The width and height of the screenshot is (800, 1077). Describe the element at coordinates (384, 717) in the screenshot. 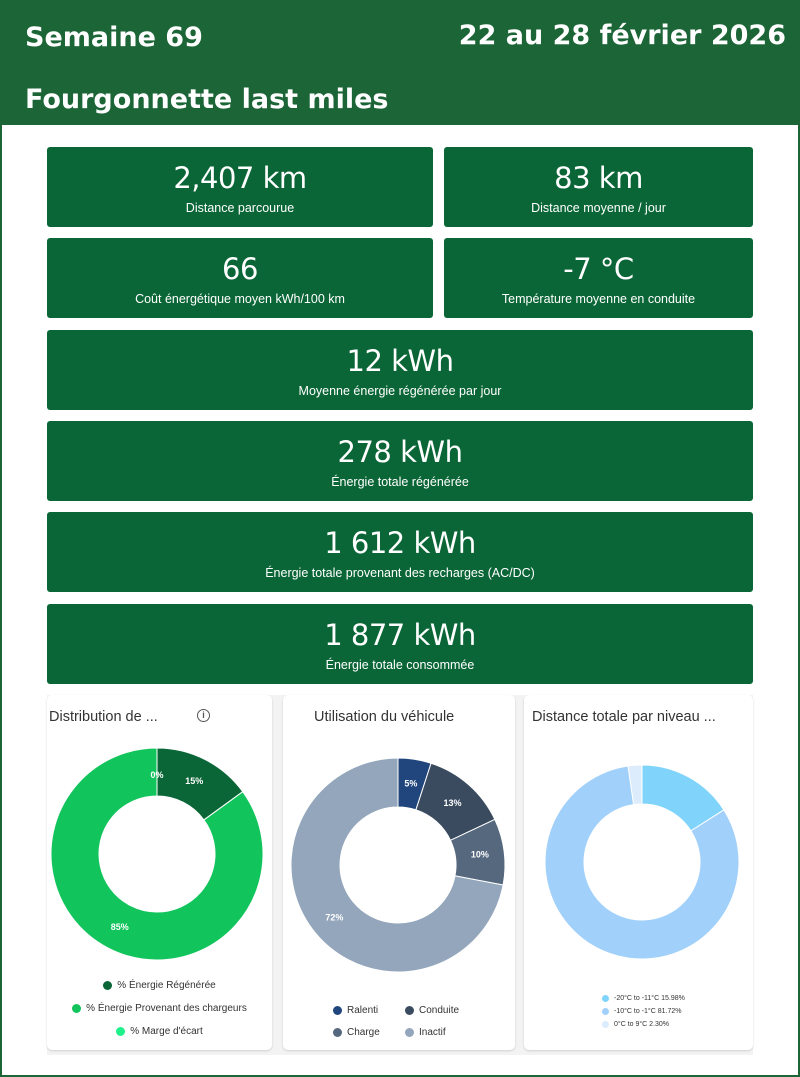

I see `chart-title: Utilisation du véhicule` at that location.